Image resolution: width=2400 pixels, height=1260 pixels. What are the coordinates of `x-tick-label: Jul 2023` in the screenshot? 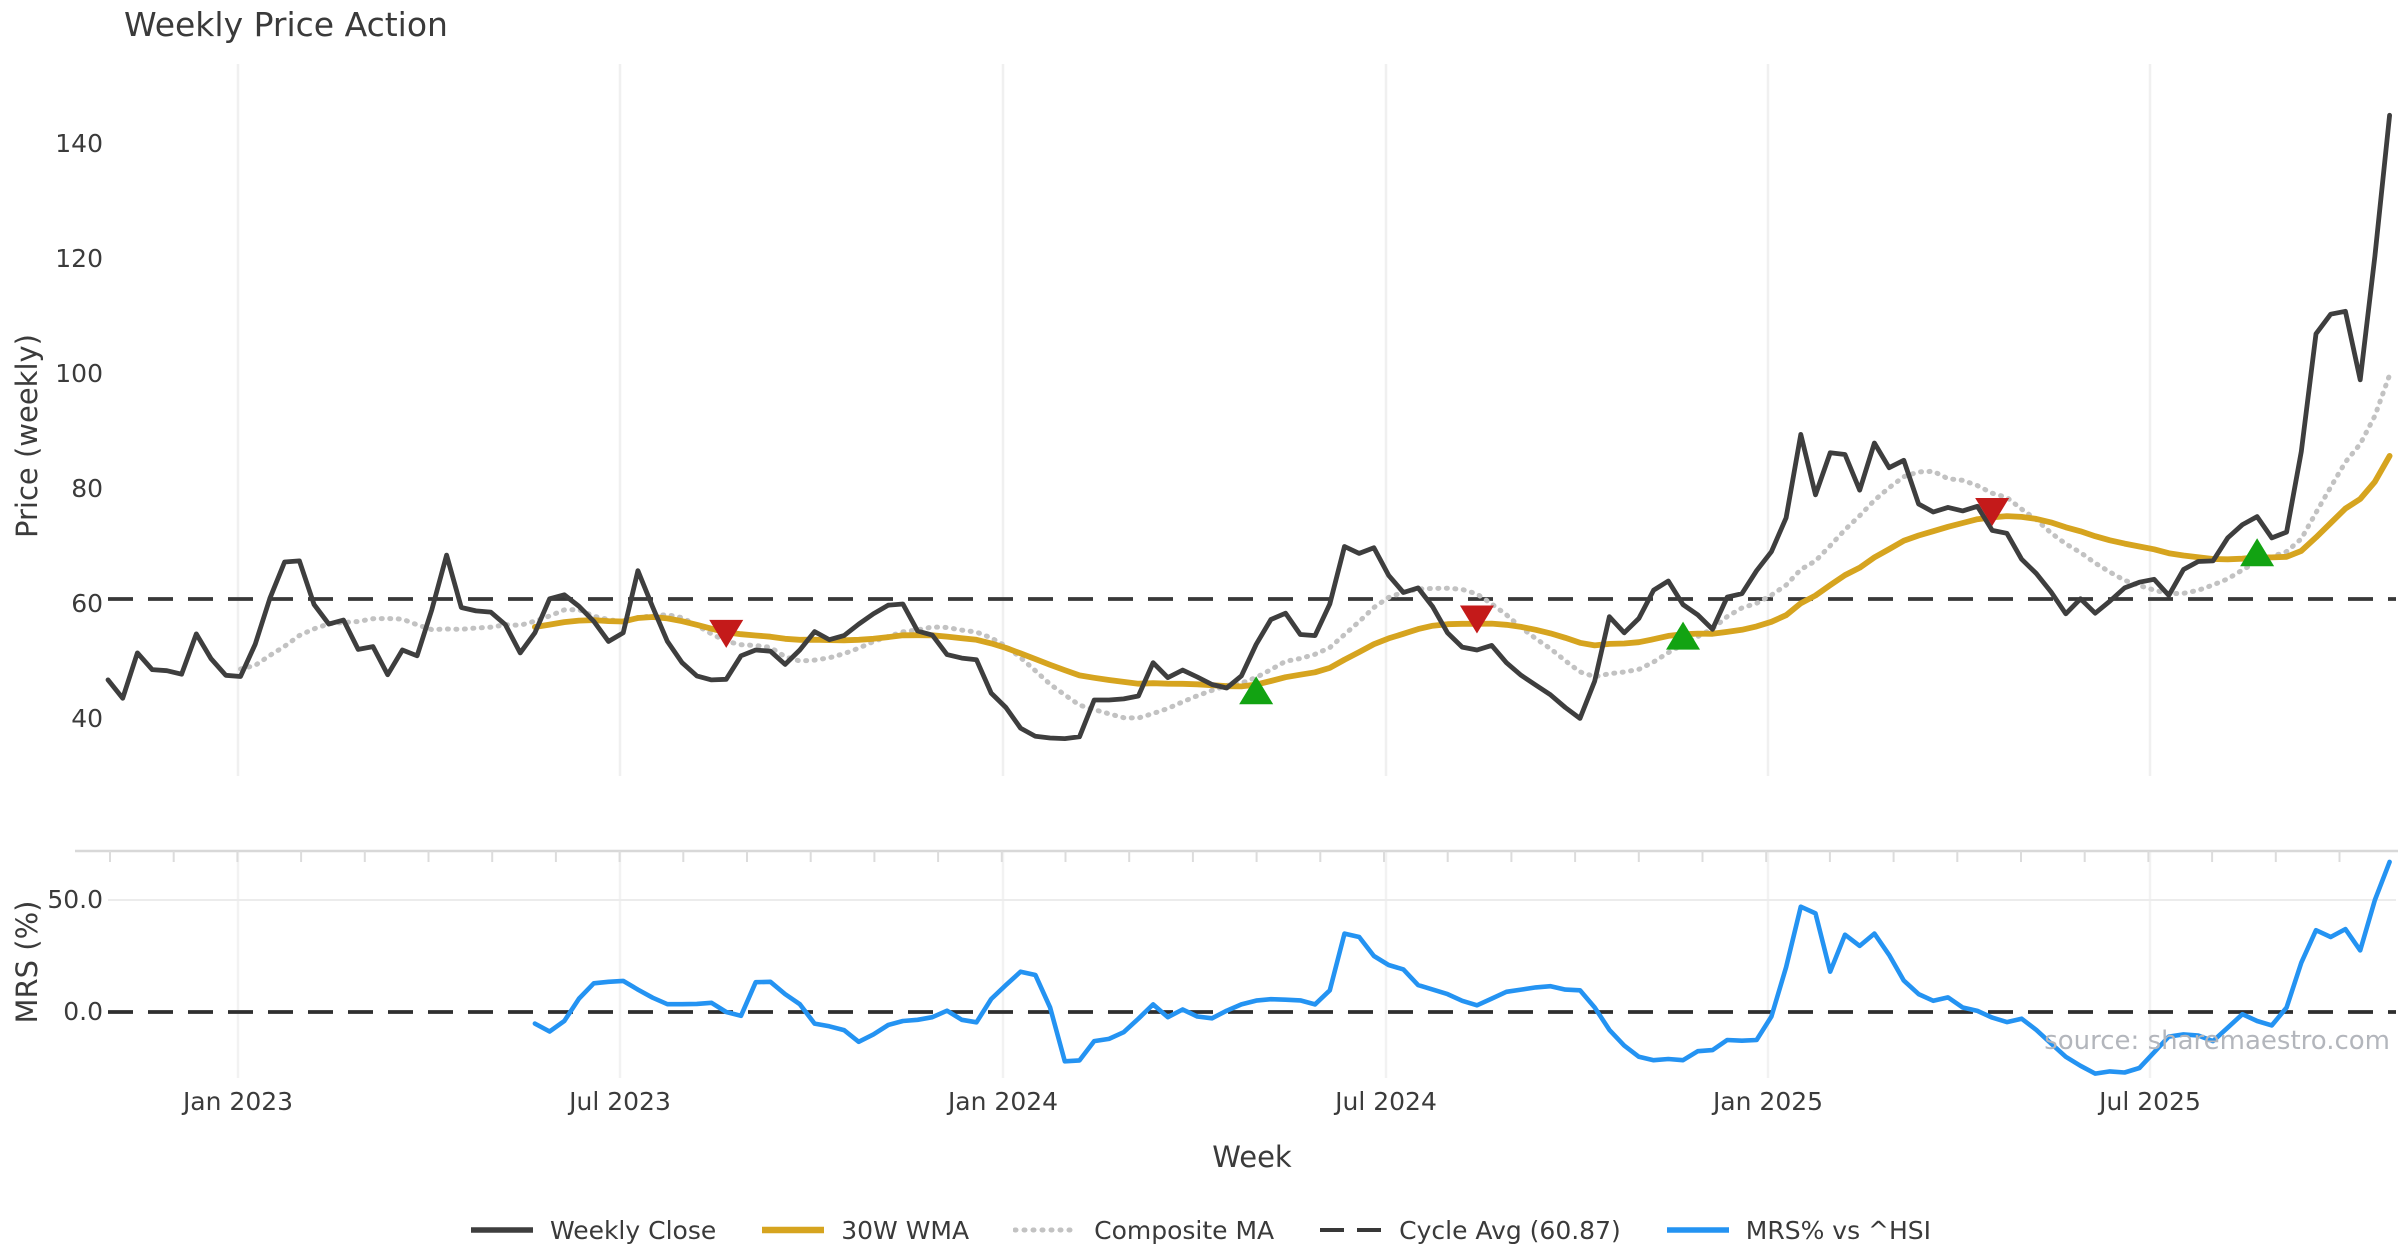 It's located at (620, 1101).